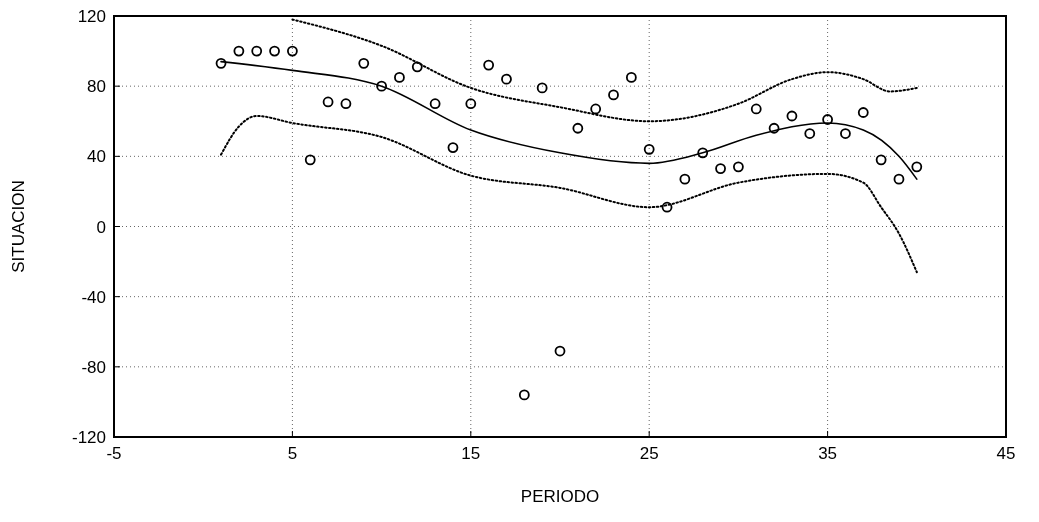  Describe the element at coordinates (1006, 453) in the screenshot. I see `x-tick-label: 45` at that location.